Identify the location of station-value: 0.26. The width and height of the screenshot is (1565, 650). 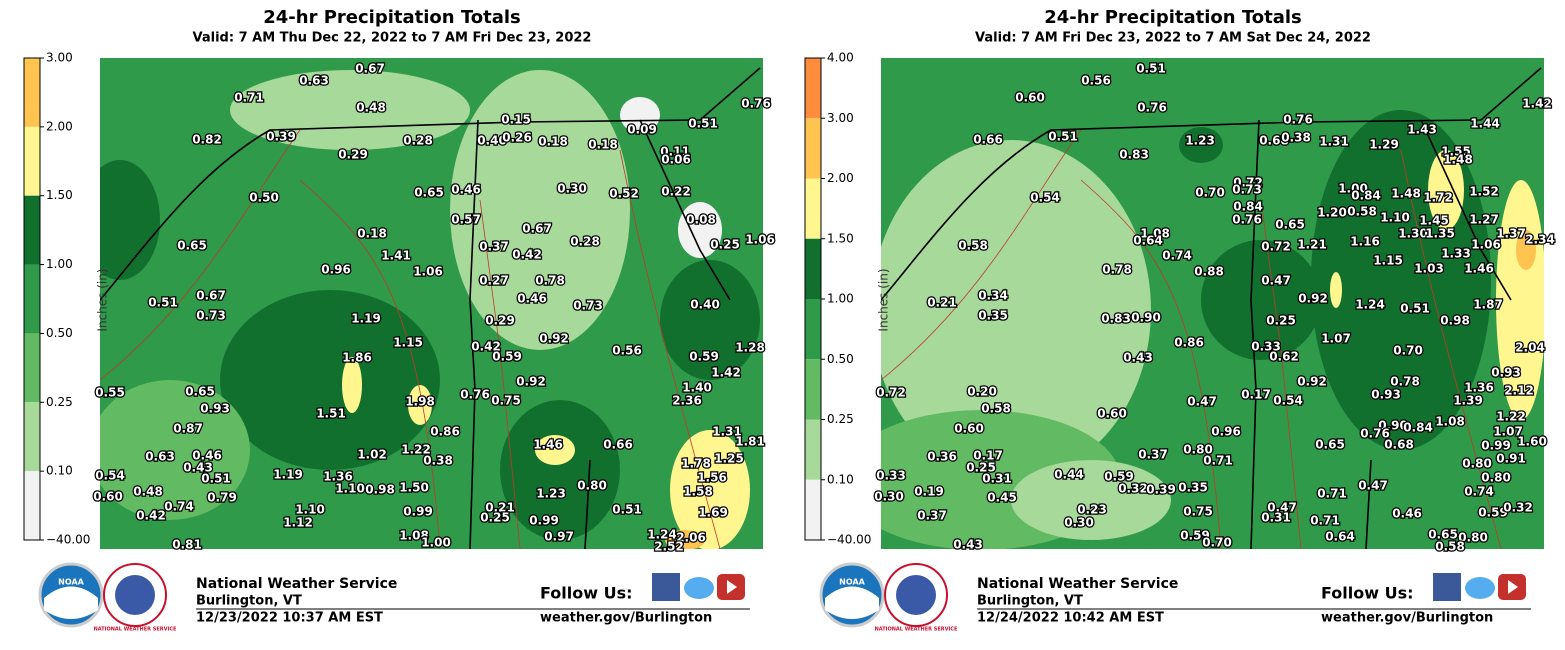
(517, 138).